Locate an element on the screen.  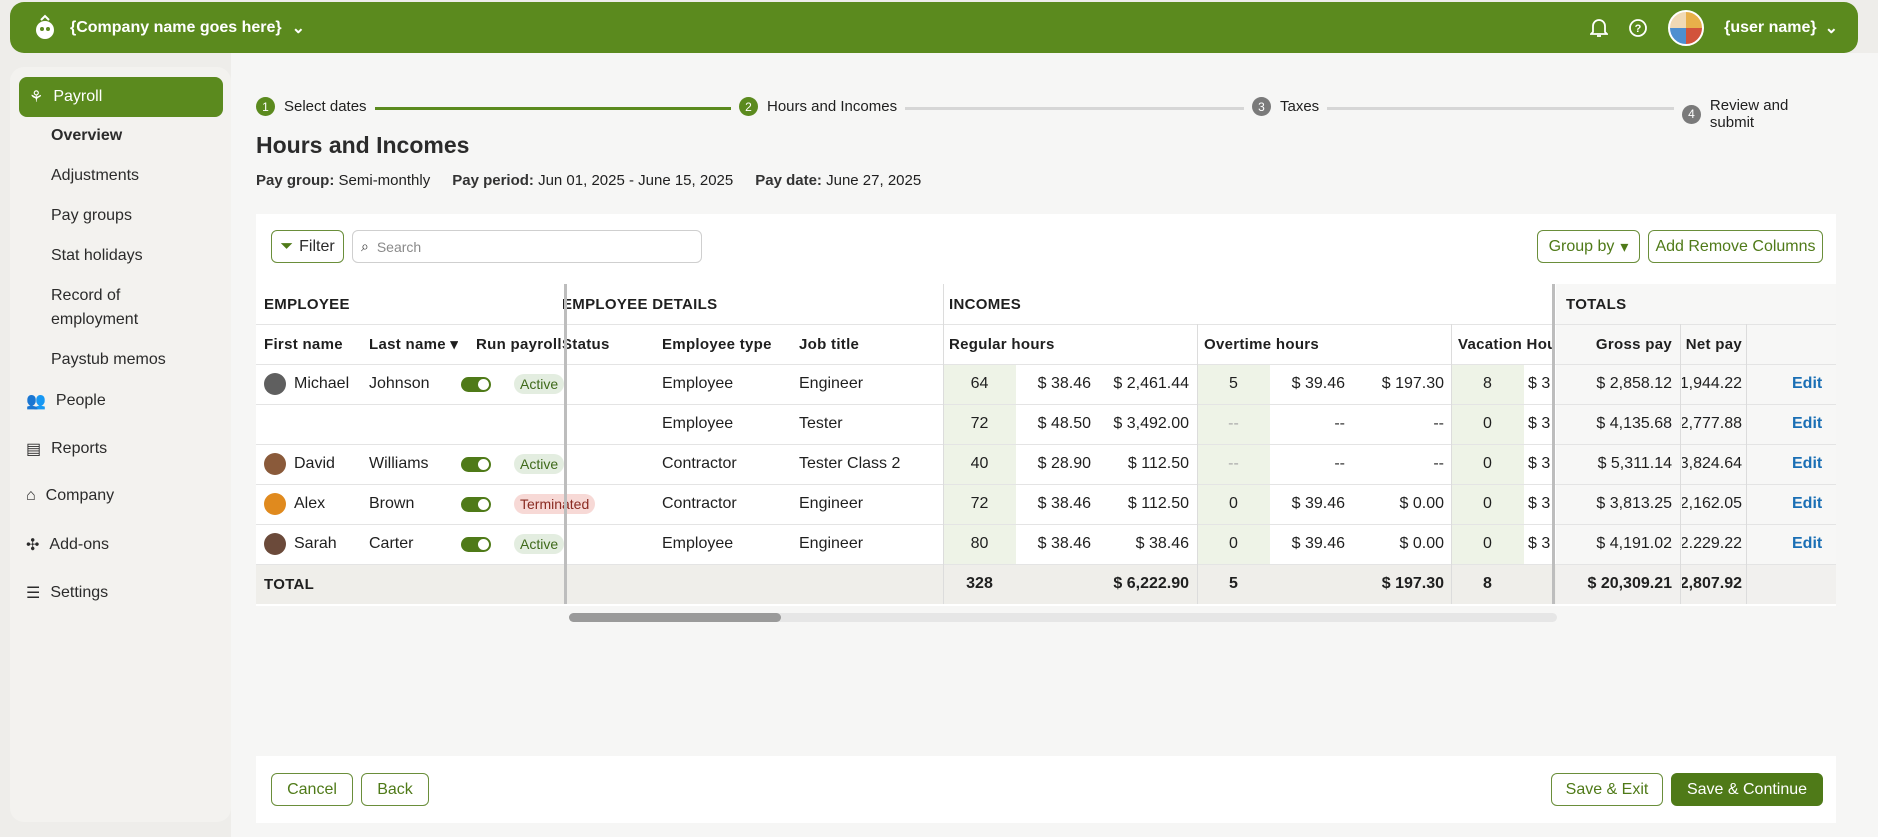
group-by-button: Group by ▾ is located at coordinates (1588, 246).